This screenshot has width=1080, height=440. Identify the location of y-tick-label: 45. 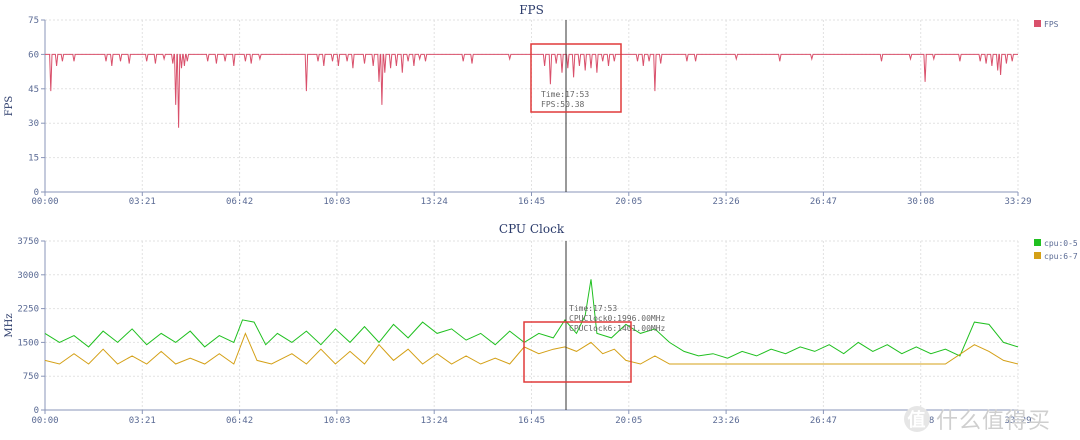
(33, 90).